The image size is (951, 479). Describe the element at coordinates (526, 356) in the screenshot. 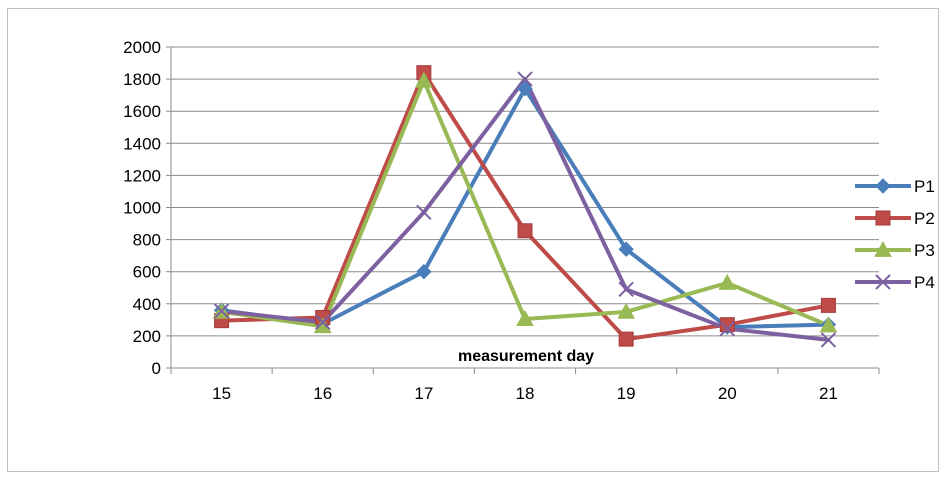

I see `x-axis-title: measurement day` at that location.